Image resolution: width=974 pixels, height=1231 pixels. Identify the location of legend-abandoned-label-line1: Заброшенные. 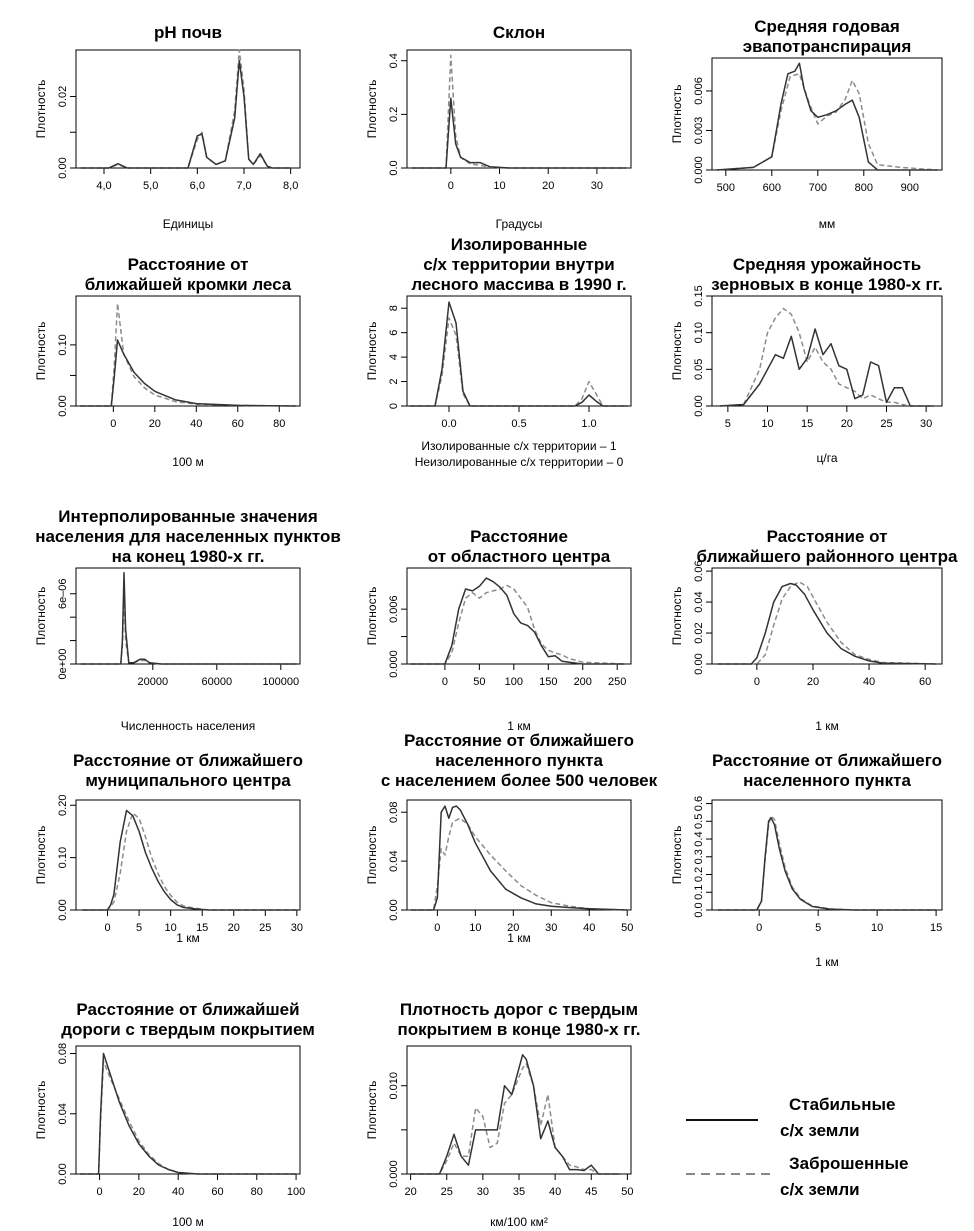
(849, 1163).